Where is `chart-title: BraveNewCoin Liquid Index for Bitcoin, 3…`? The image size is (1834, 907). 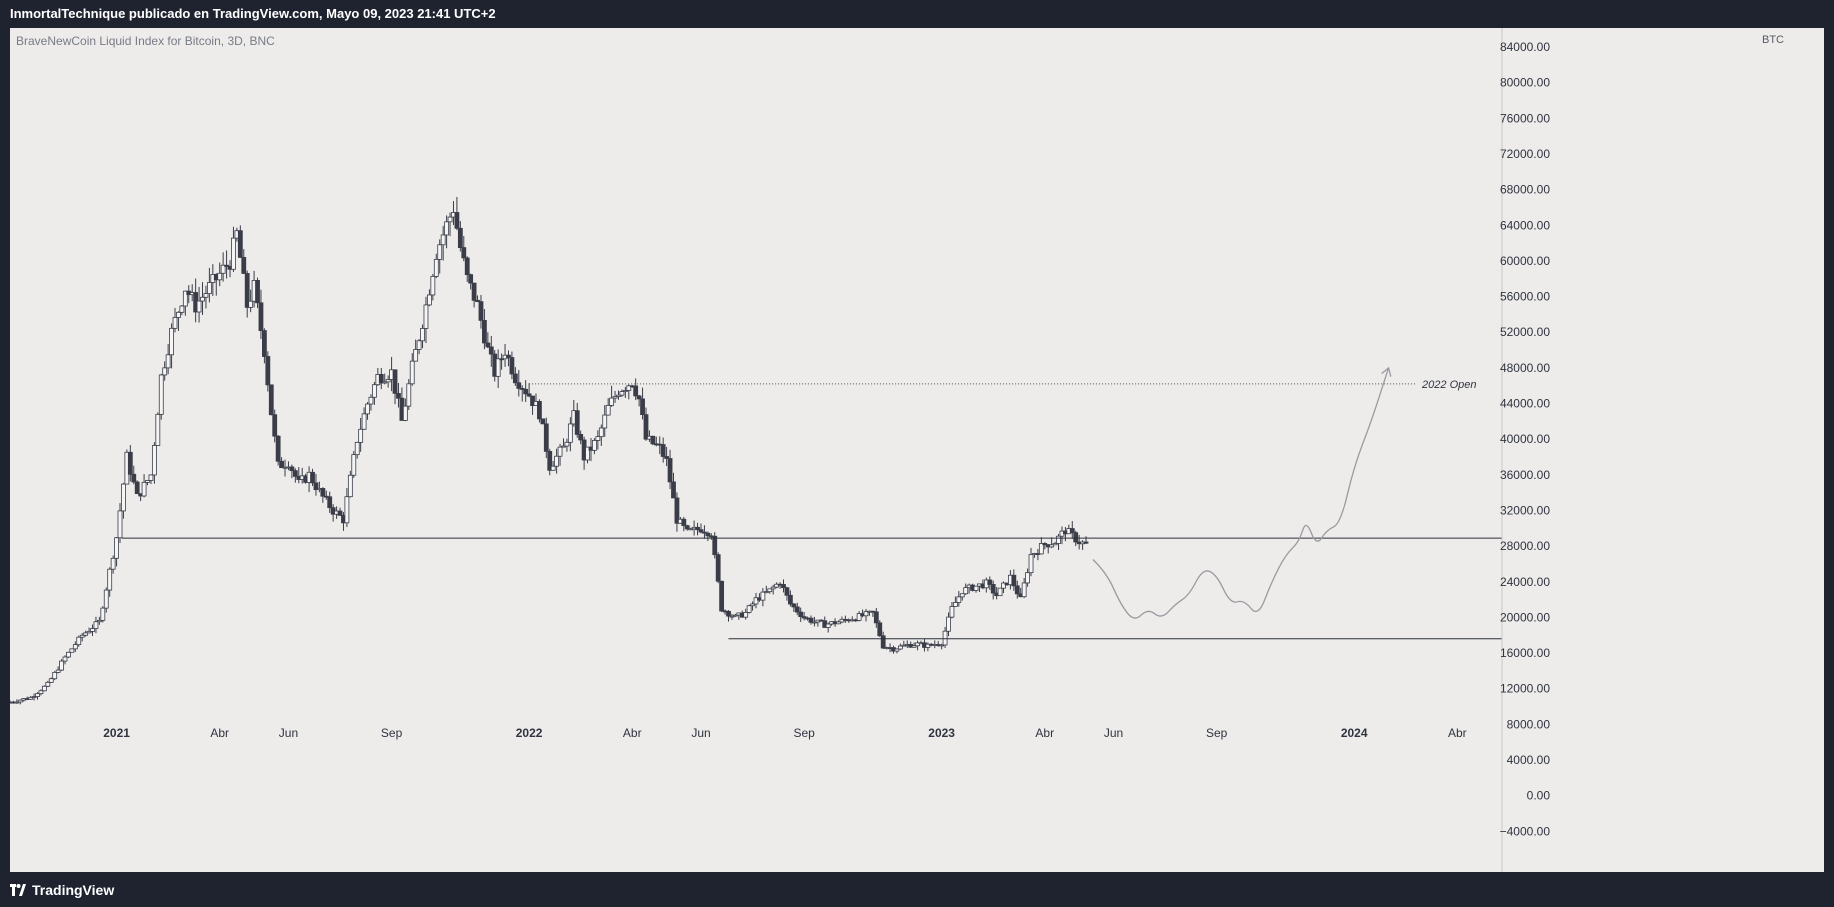
chart-title: BraveNewCoin Liquid Index for Bitcoin, 3… is located at coordinates (145, 41).